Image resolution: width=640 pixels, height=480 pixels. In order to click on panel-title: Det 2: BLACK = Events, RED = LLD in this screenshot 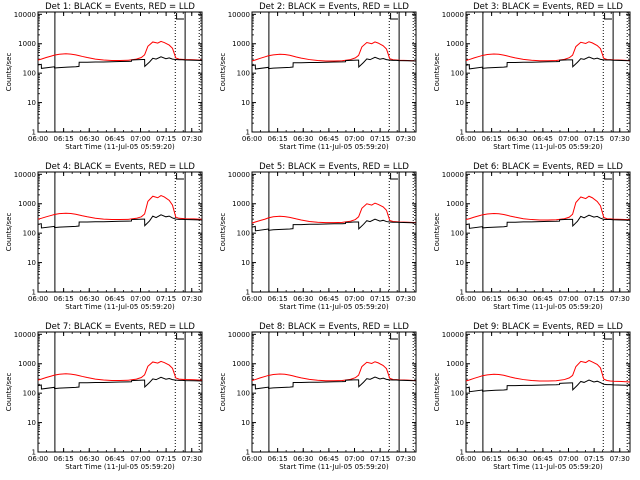, I will do `click(334, 7)`.